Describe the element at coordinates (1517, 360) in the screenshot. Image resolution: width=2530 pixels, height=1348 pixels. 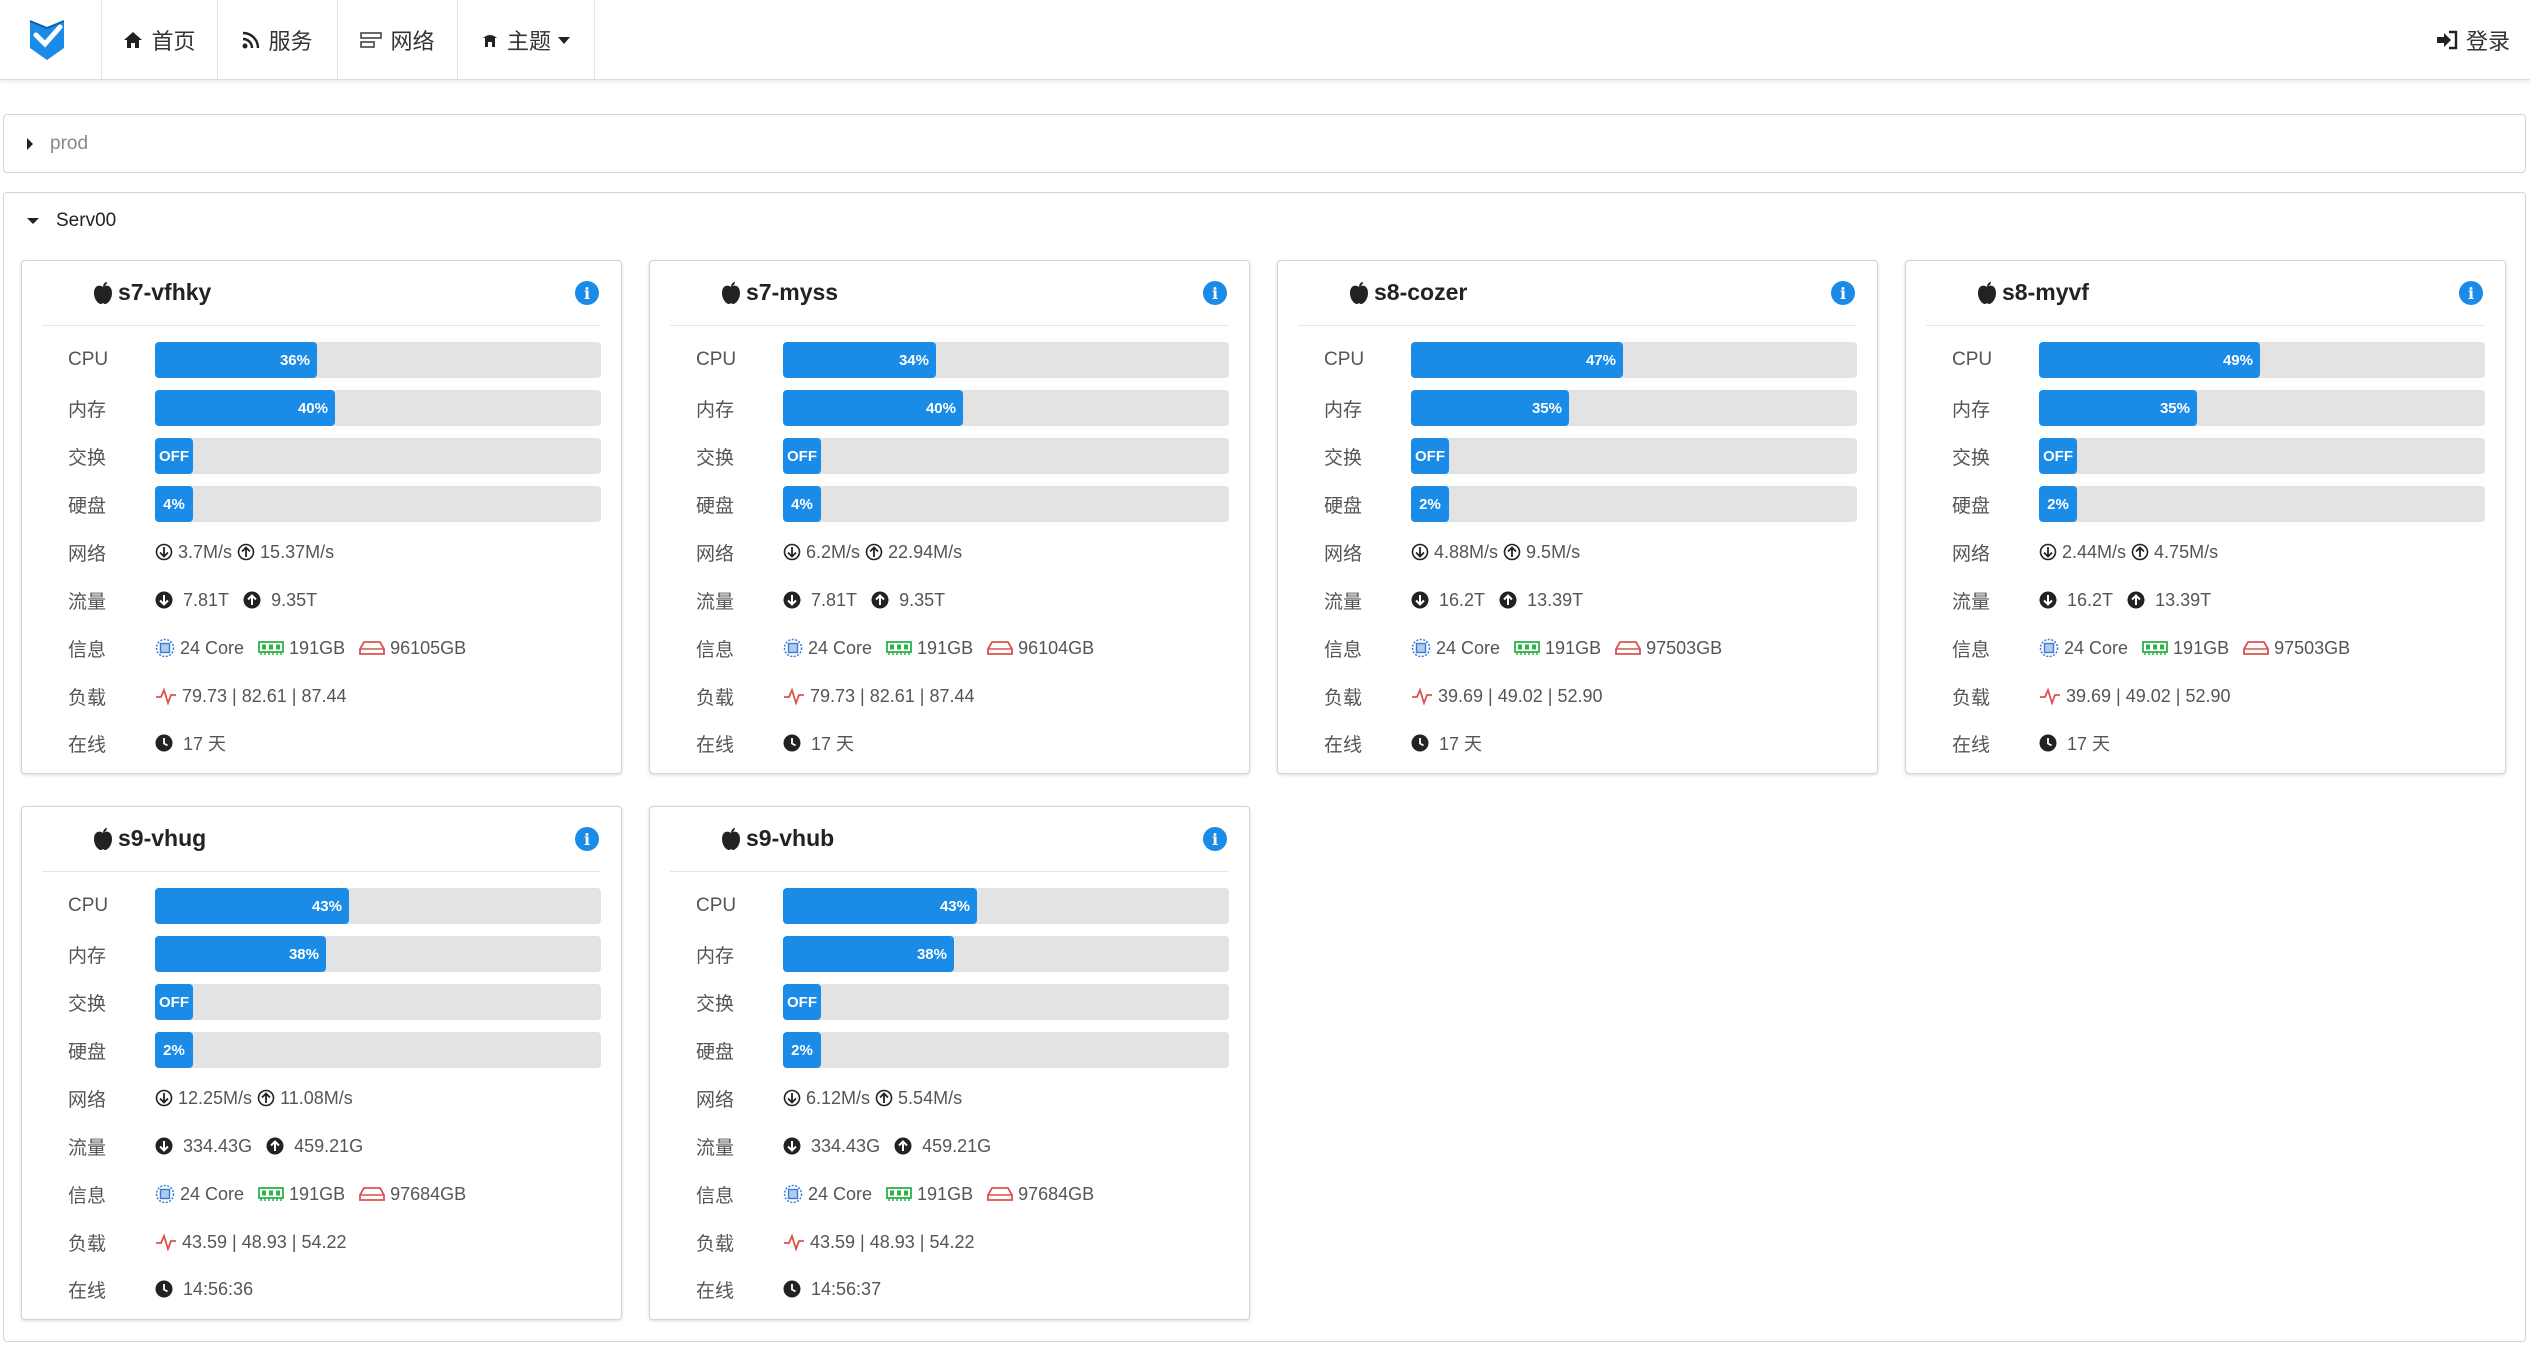
I see `cpu-bar-fill: 47%` at that location.